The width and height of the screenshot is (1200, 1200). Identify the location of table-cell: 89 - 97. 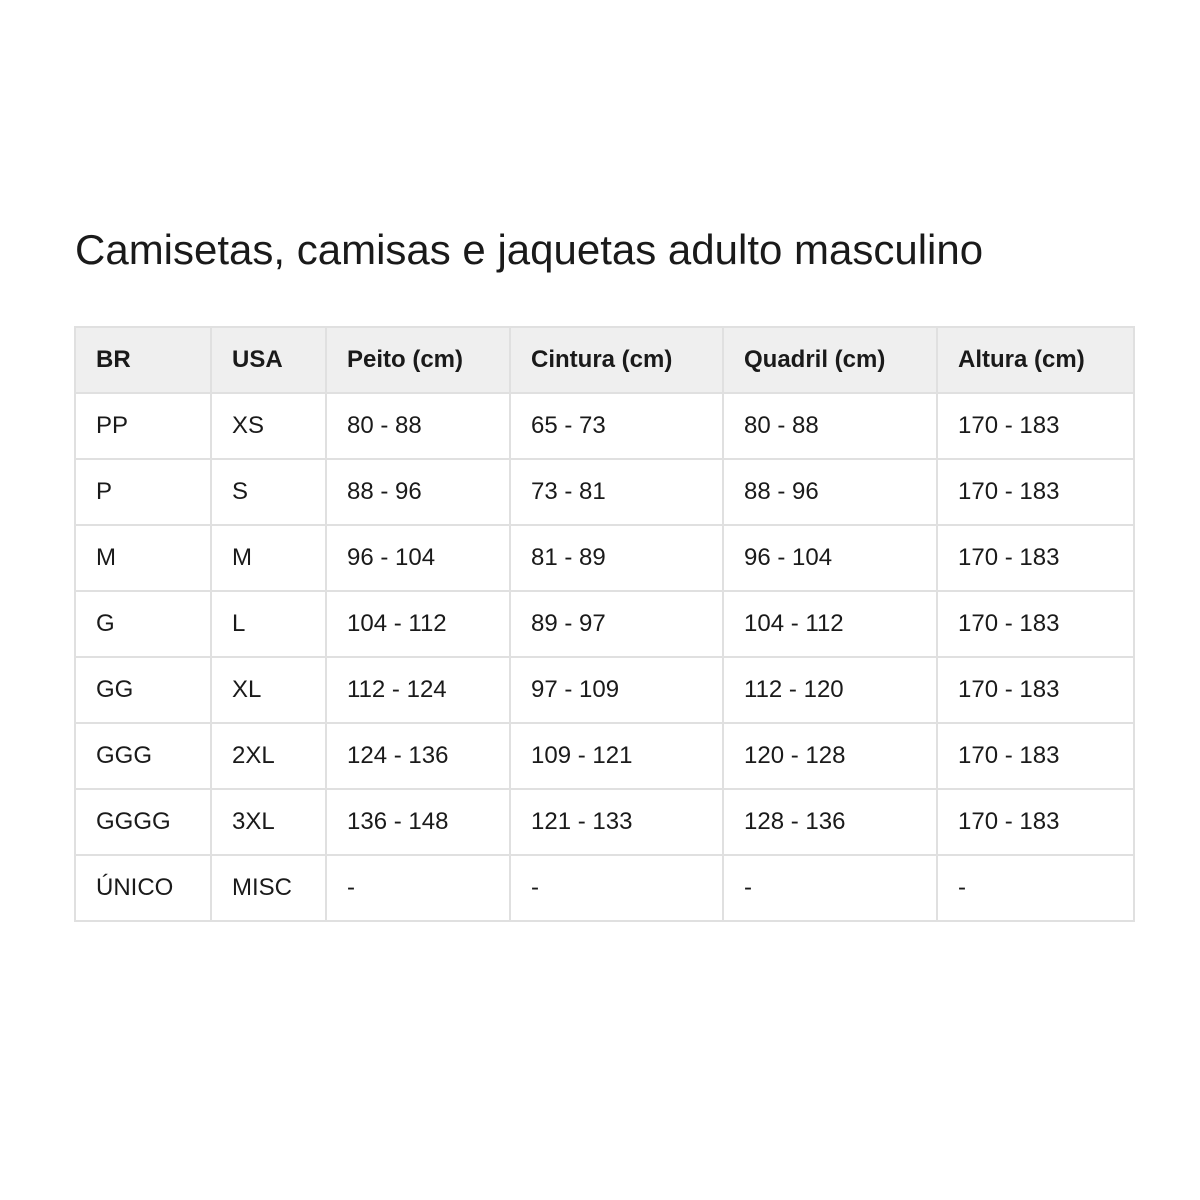
(616, 624).